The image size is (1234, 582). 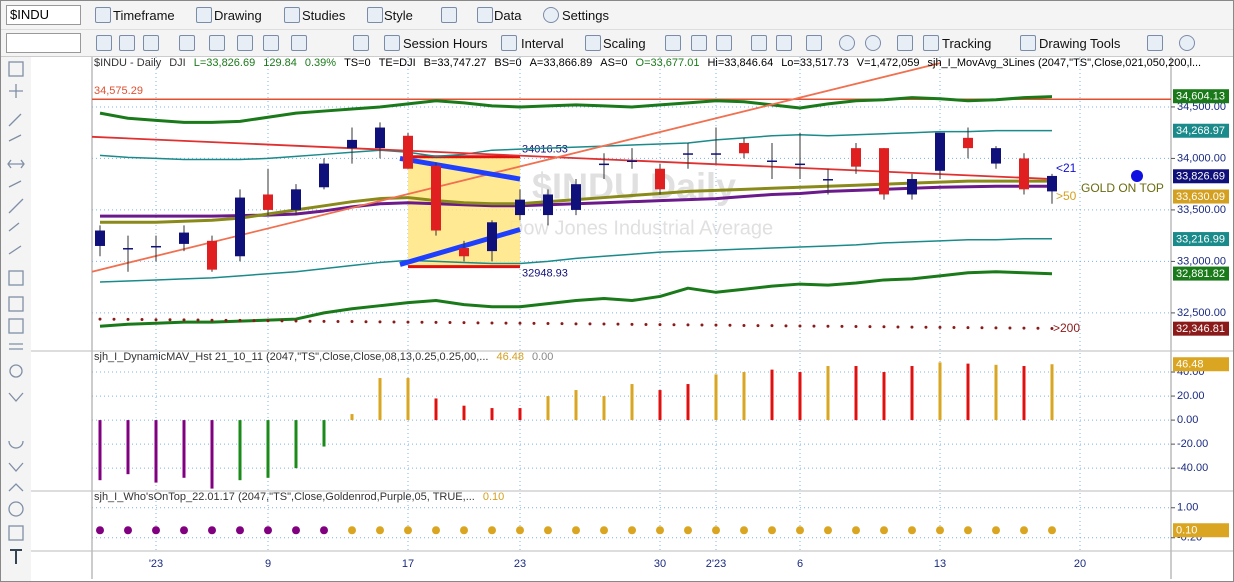 I want to click on y-tick-label: -20.00, so click(x=1192, y=444).